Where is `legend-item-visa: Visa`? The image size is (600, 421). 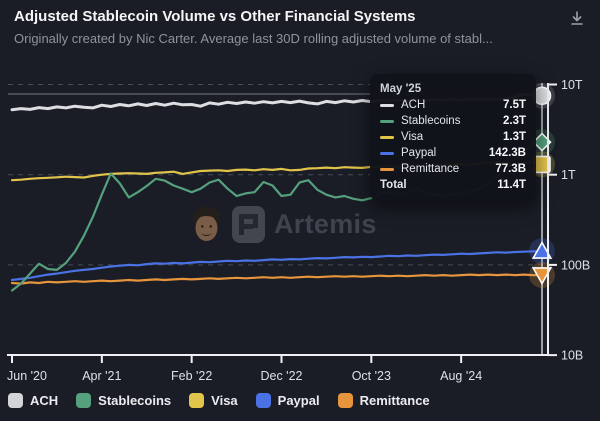
legend-item-visa: Visa is located at coordinates (213, 400).